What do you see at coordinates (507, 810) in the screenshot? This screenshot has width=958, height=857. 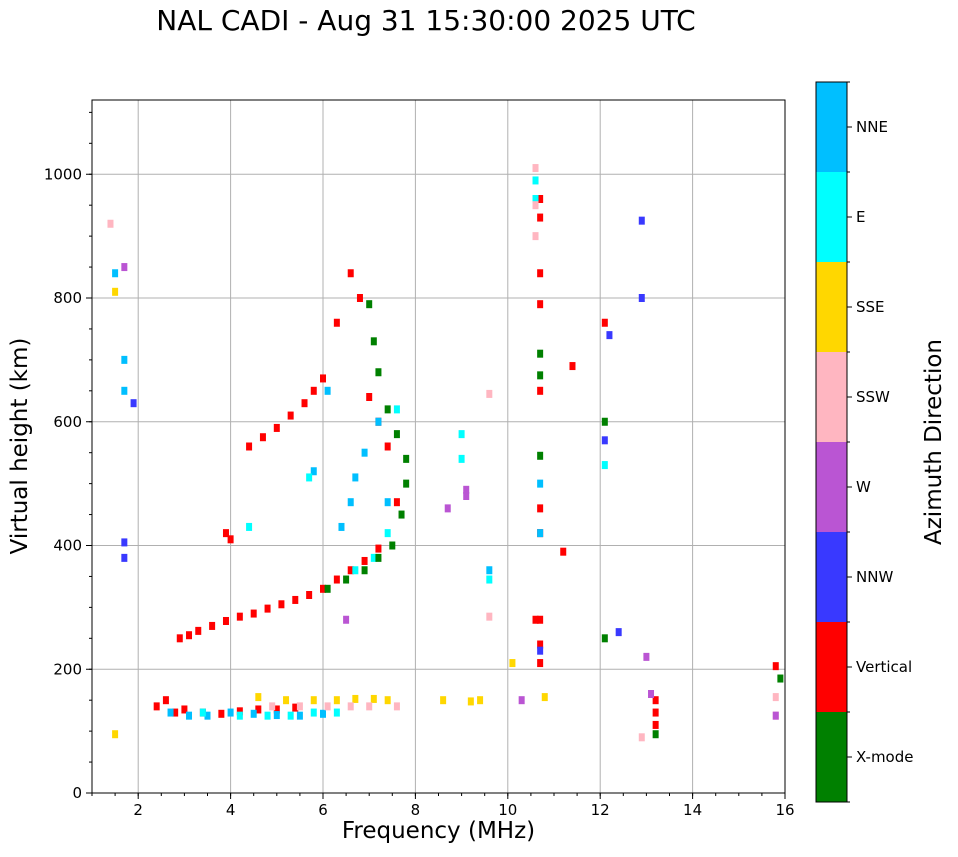 I see `x-tick-label: 10` at bounding box center [507, 810].